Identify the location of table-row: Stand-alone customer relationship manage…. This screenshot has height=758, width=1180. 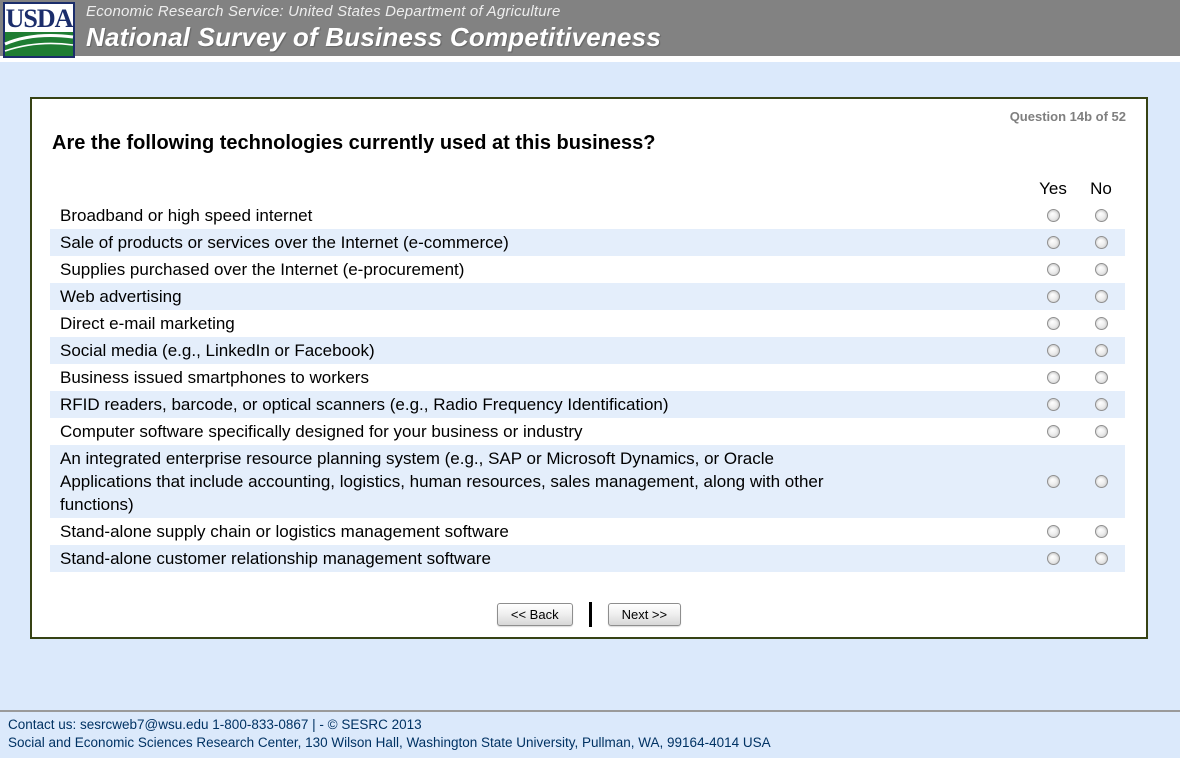
(587, 558).